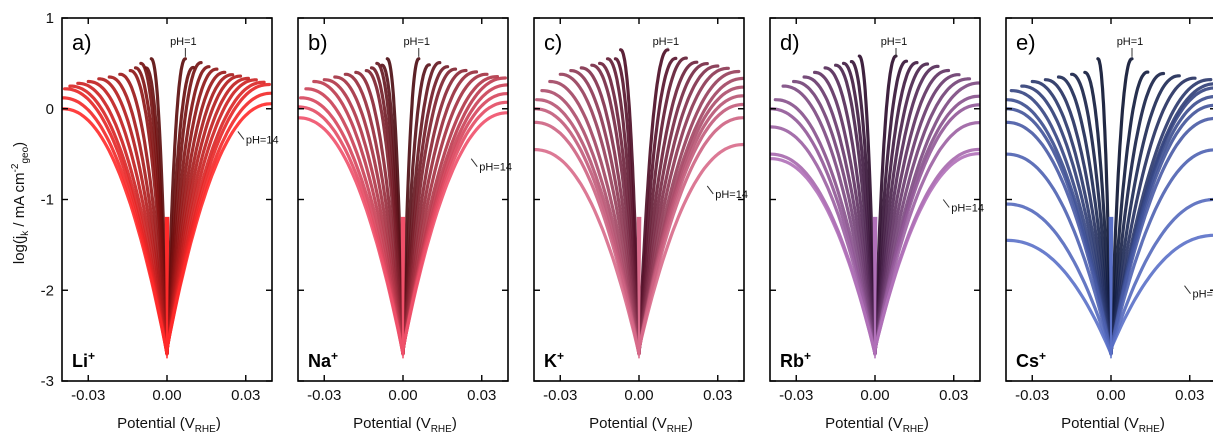 The height and width of the screenshot is (442, 1213). What do you see at coordinates (1026, 42) in the screenshot?
I see `panel-letter: e)` at bounding box center [1026, 42].